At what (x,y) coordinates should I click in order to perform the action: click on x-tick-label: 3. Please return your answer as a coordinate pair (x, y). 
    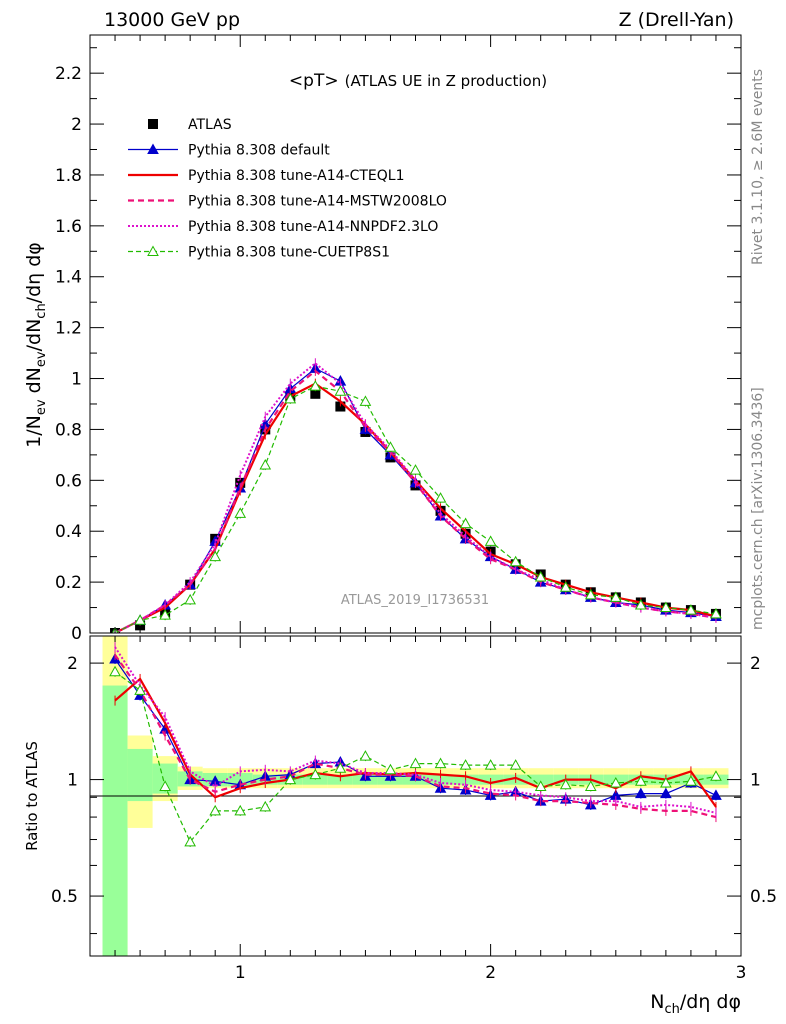
    Looking at the image, I should click on (741, 973).